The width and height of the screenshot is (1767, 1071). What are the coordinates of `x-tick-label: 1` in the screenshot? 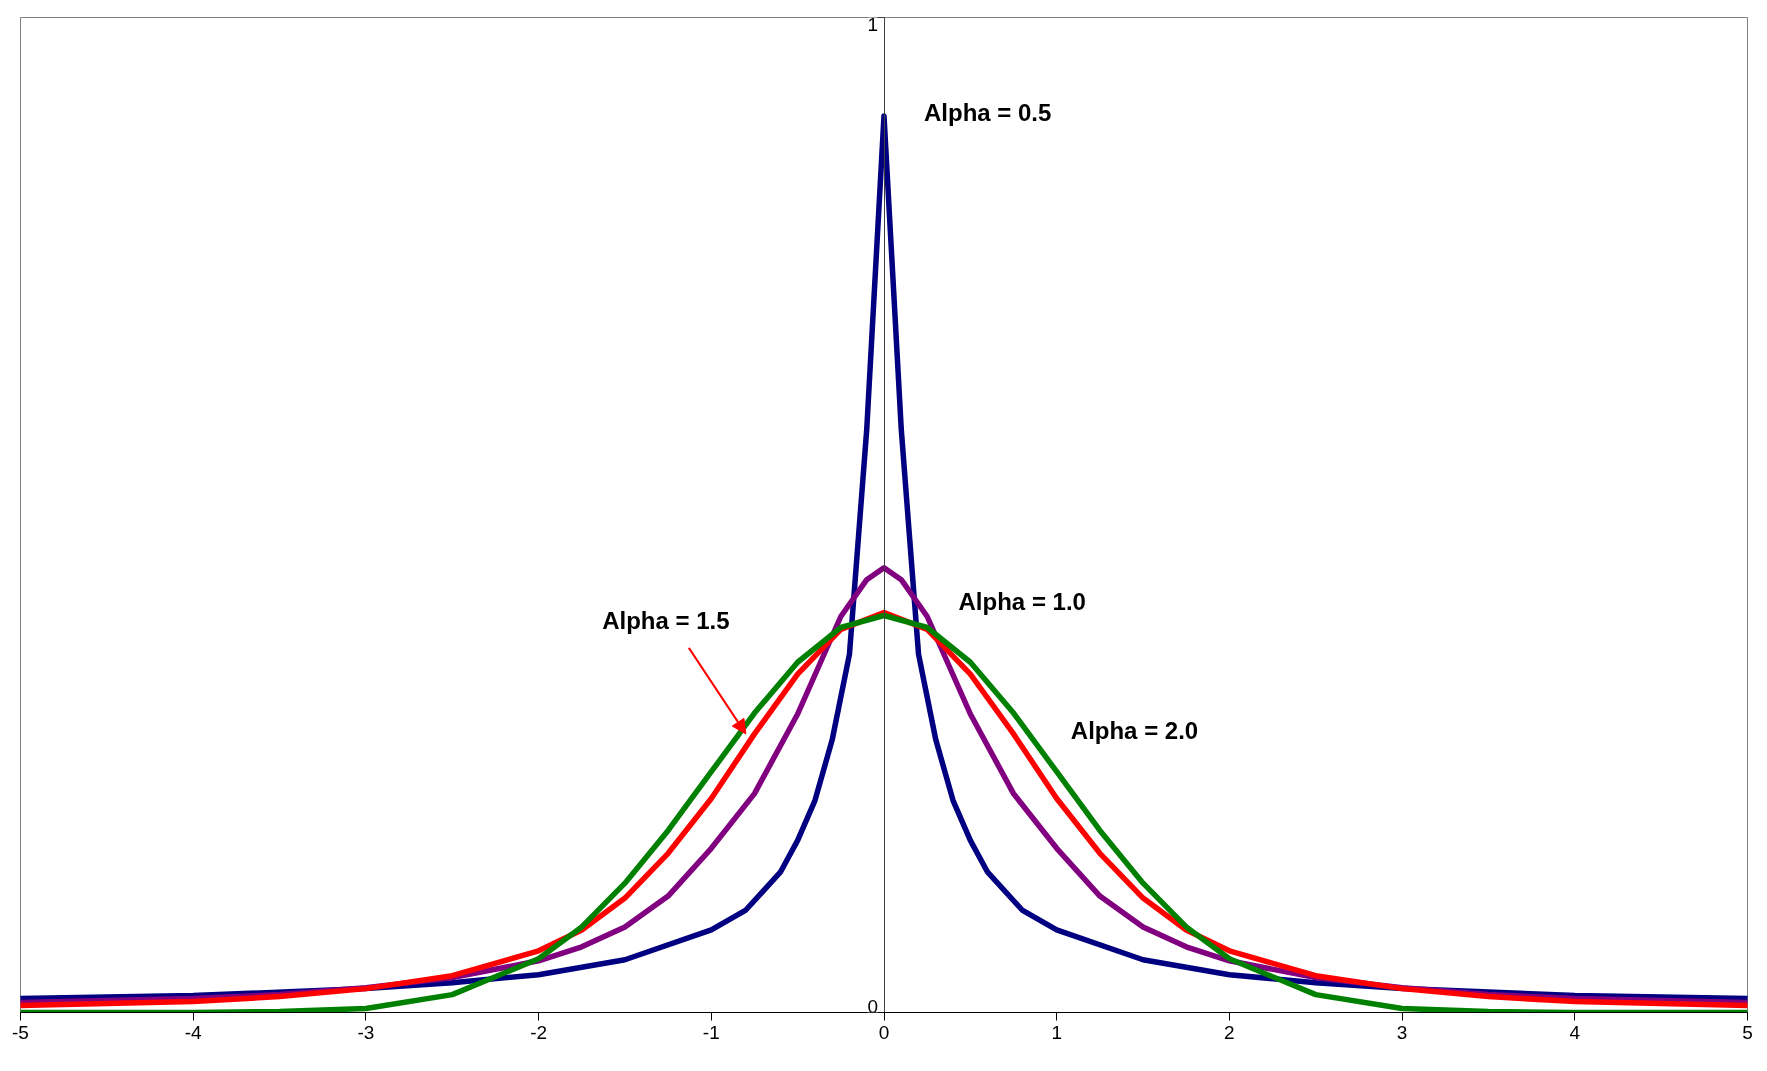 It's located at (1056, 1032).